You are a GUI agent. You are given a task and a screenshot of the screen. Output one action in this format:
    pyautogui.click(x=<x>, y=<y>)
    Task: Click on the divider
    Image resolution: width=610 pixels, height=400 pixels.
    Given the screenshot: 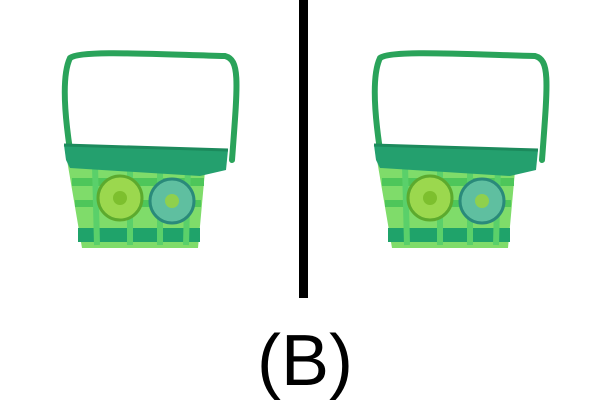 What is the action you would take?
    pyautogui.click(x=303, y=149)
    